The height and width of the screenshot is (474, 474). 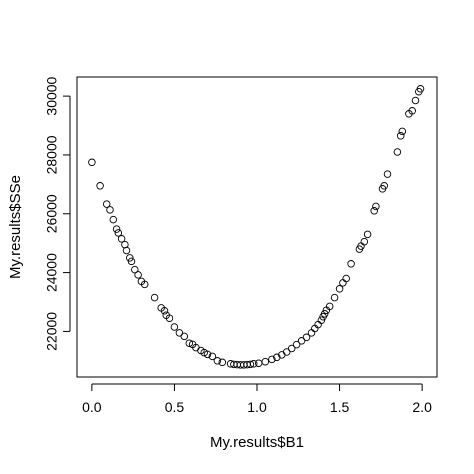 What do you see at coordinates (257, 407) in the screenshot?
I see `x-tick-label: 1.0` at bounding box center [257, 407].